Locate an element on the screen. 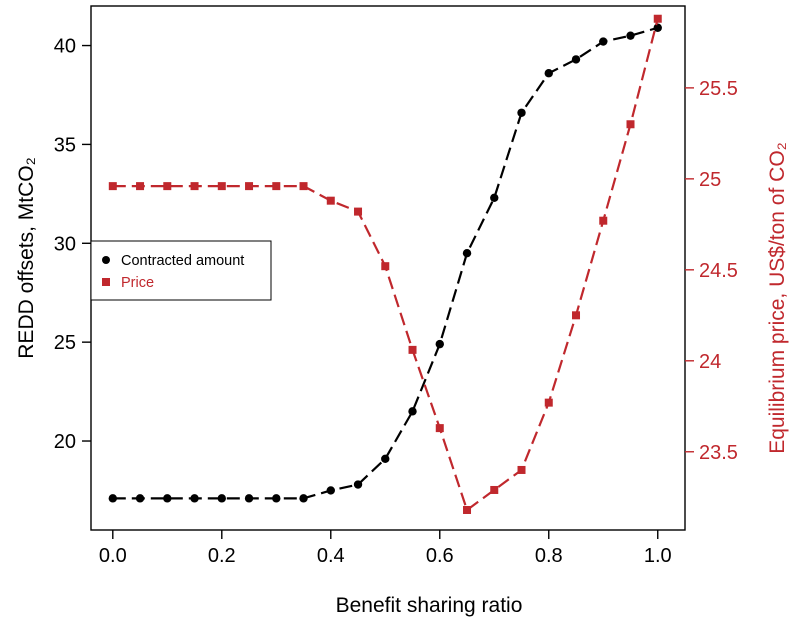 The width and height of the screenshot is (798, 624). left-y-tick-label: 35 is located at coordinates (65, 145).